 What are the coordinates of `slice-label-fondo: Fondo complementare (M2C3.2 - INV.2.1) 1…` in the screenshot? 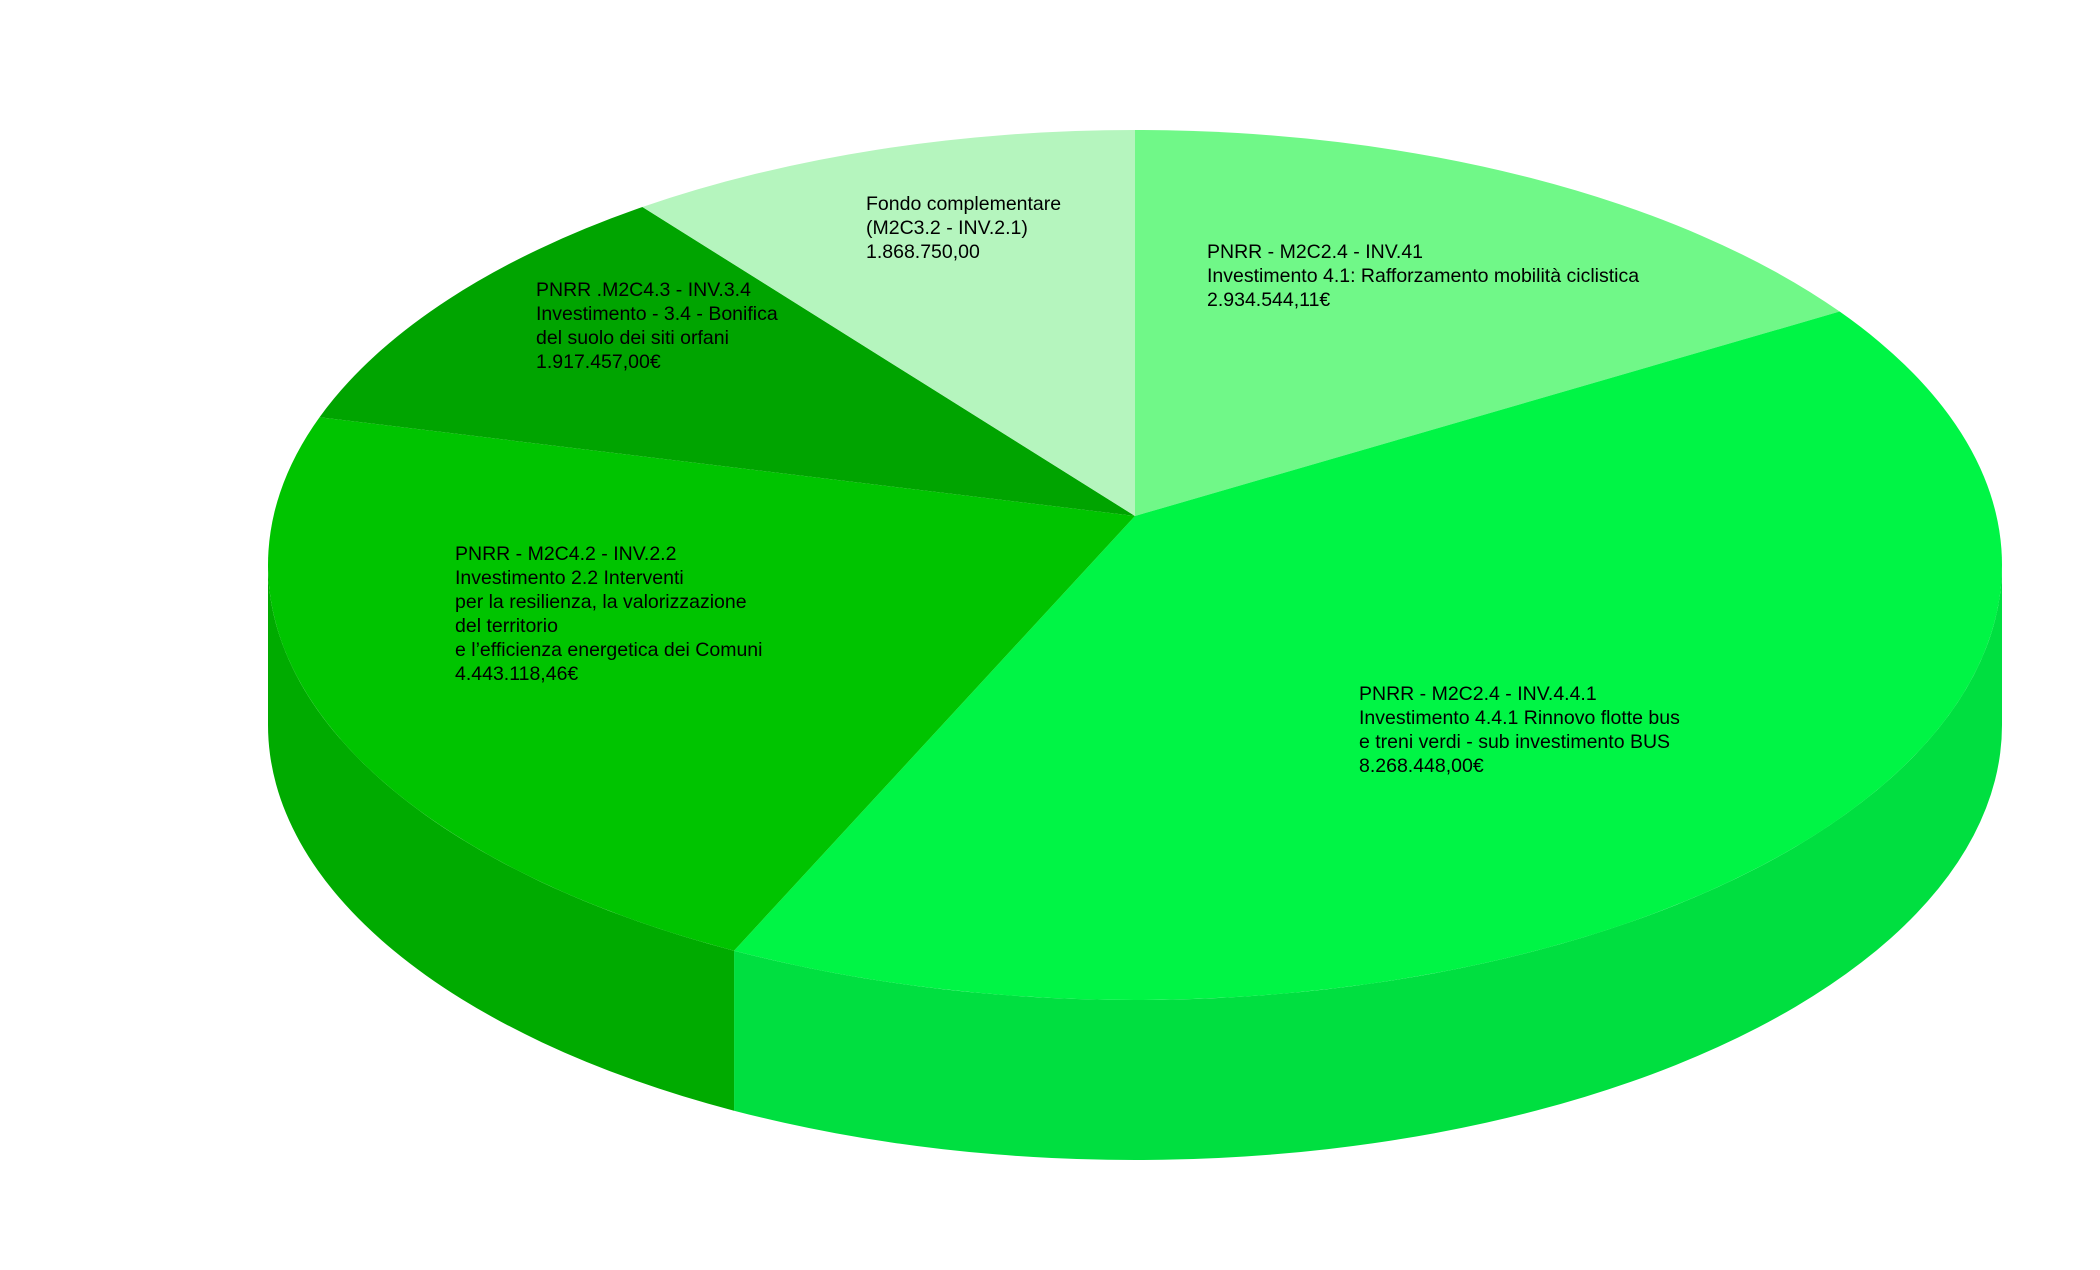 It's located at (963, 228).